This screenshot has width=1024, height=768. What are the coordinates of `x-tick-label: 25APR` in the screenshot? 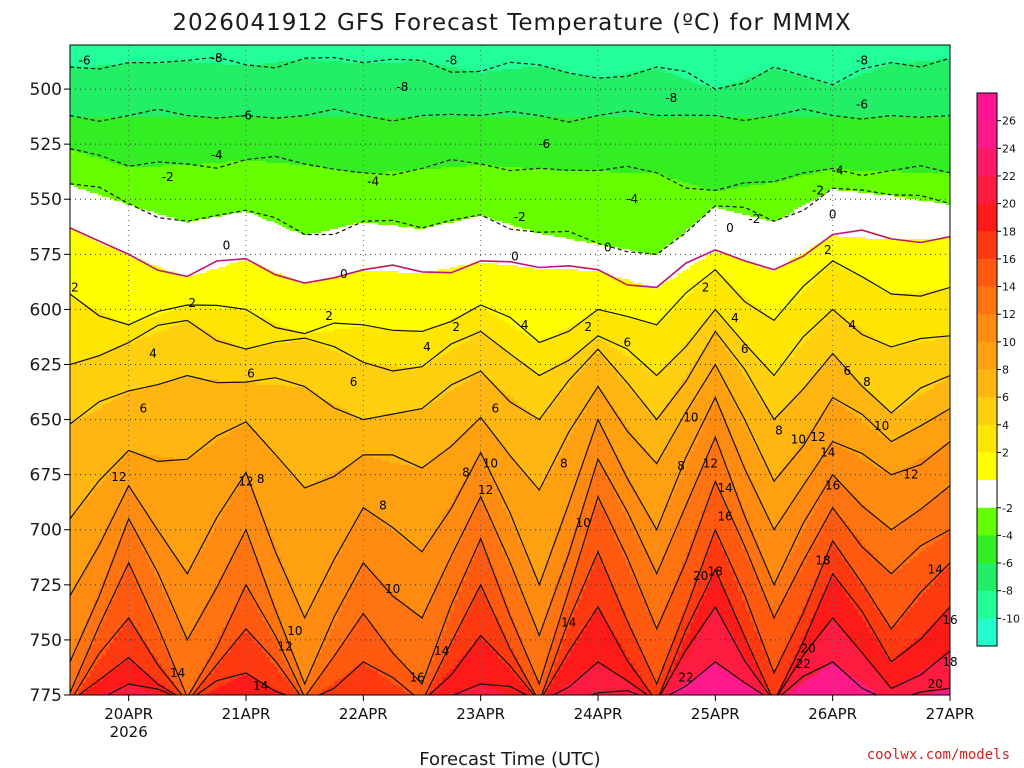 It's located at (715, 714).